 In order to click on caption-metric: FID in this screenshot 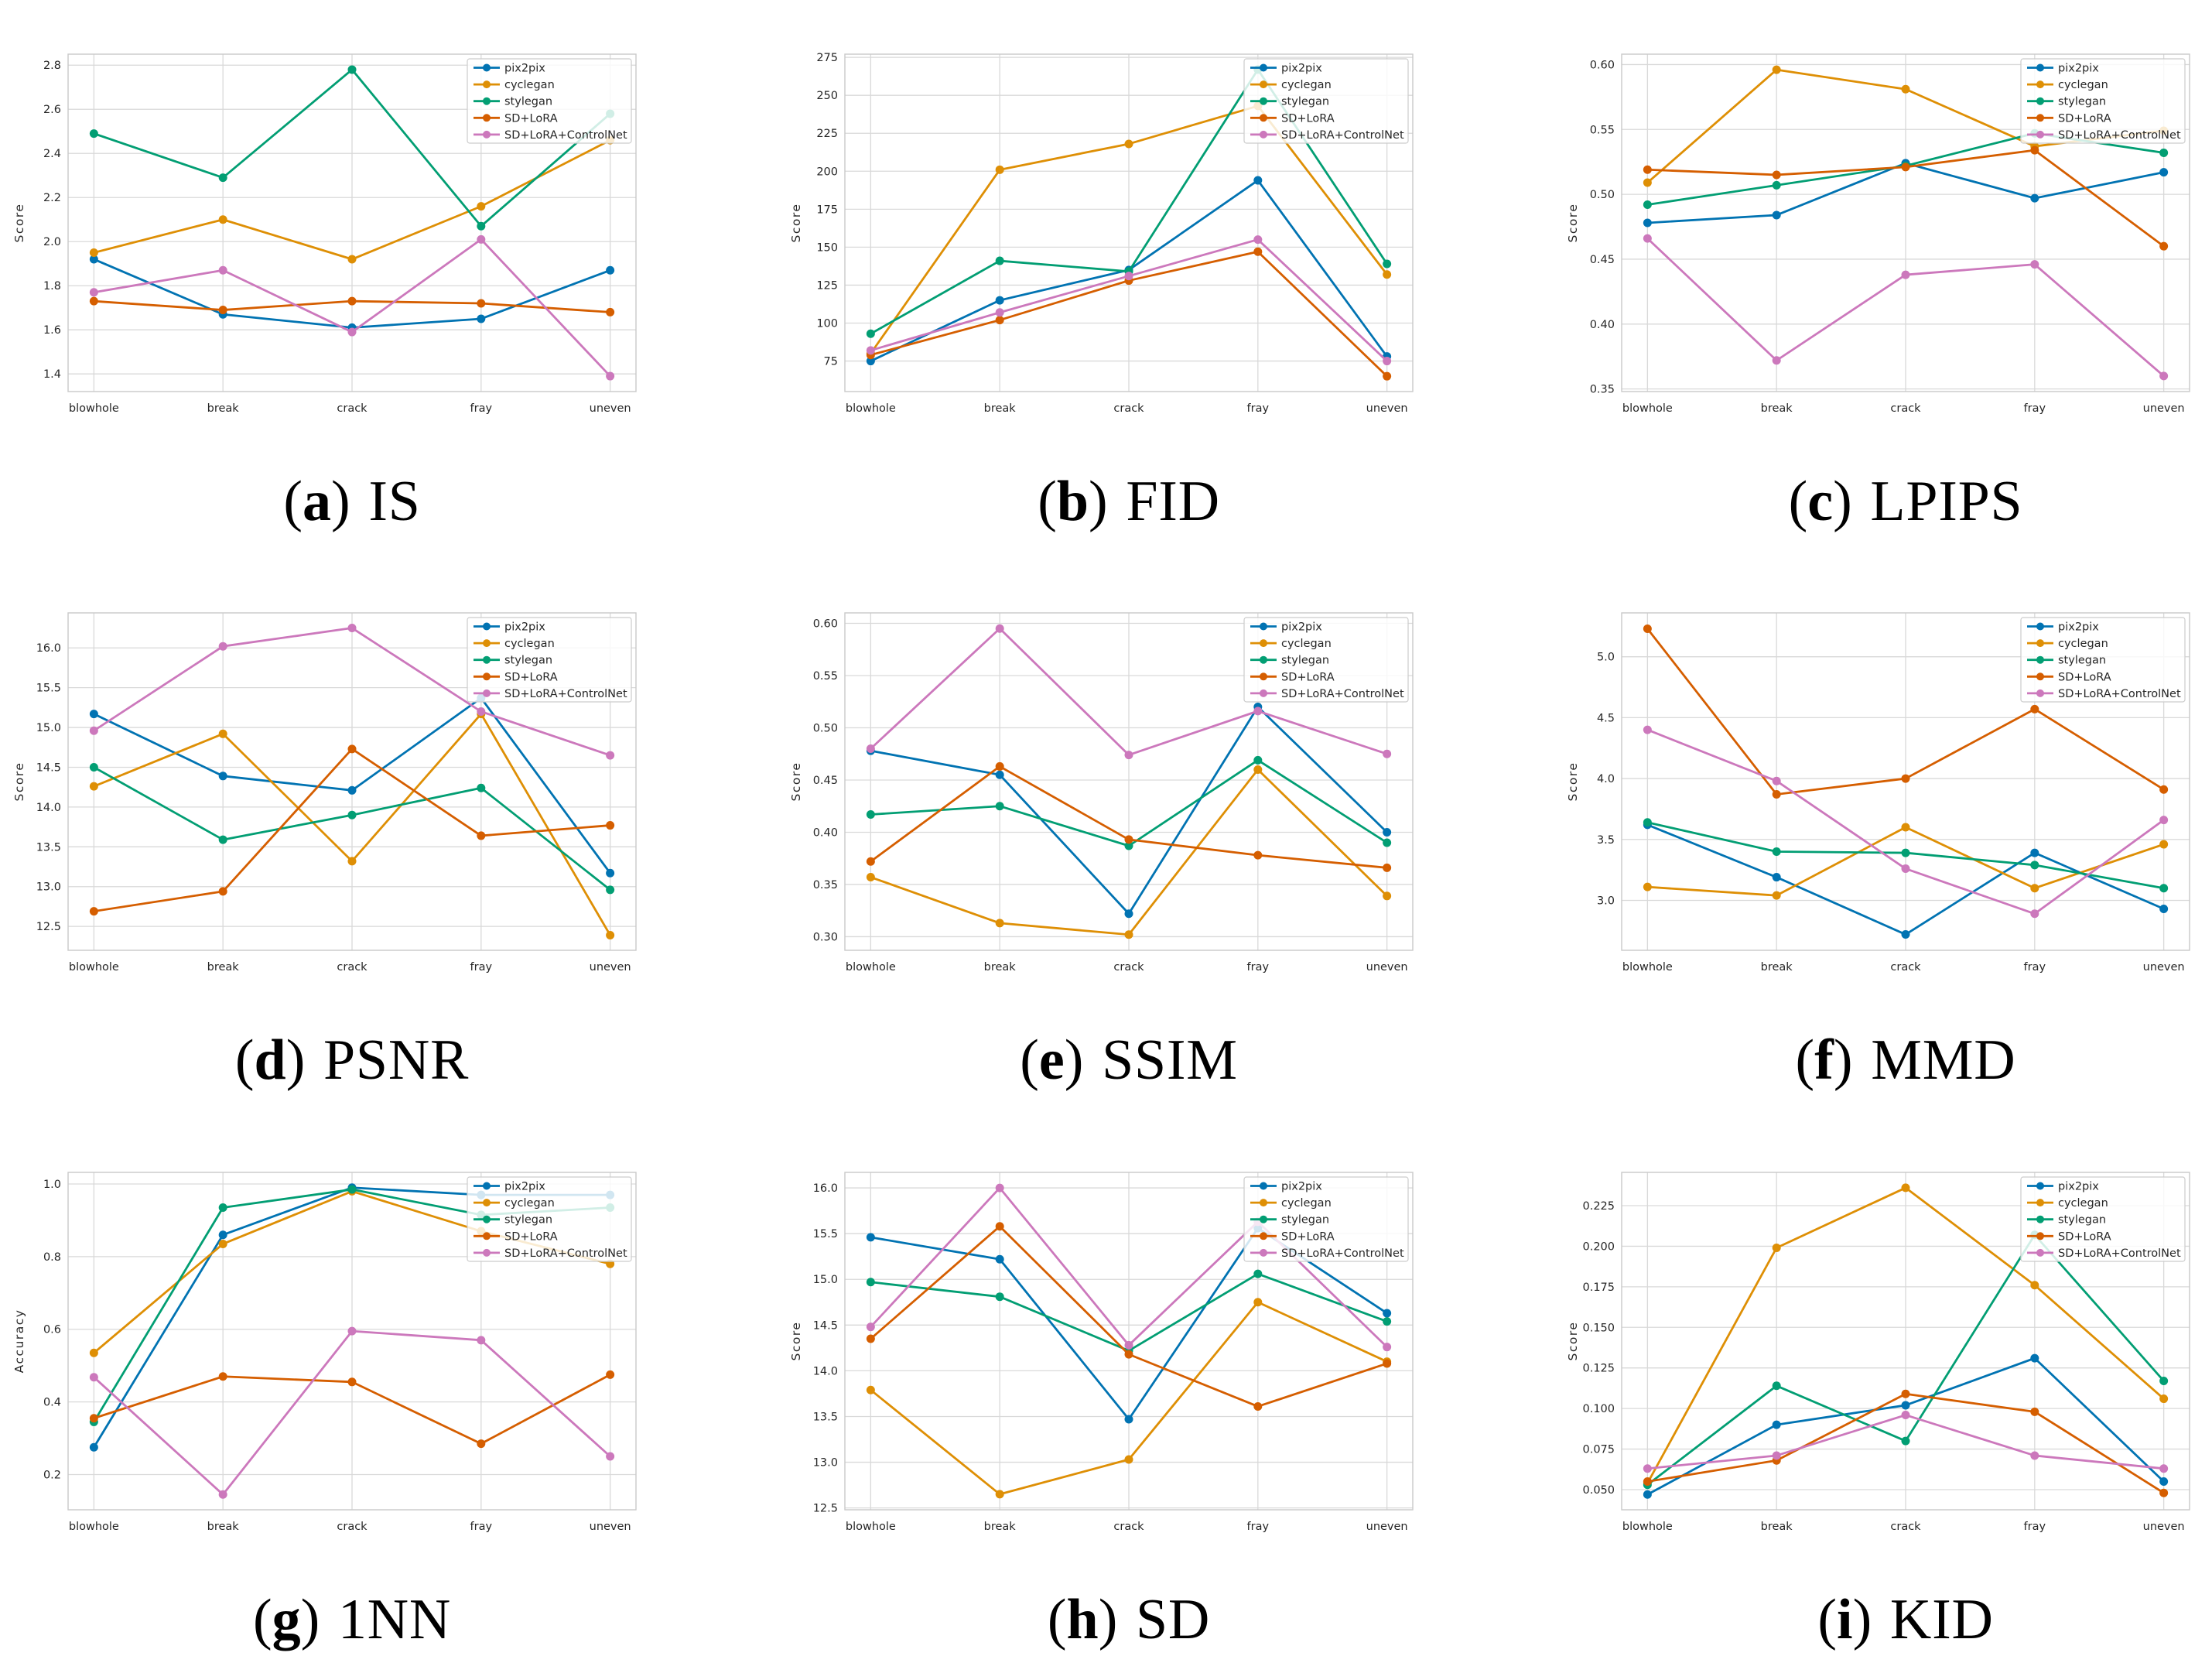, I will do `click(1173, 501)`.